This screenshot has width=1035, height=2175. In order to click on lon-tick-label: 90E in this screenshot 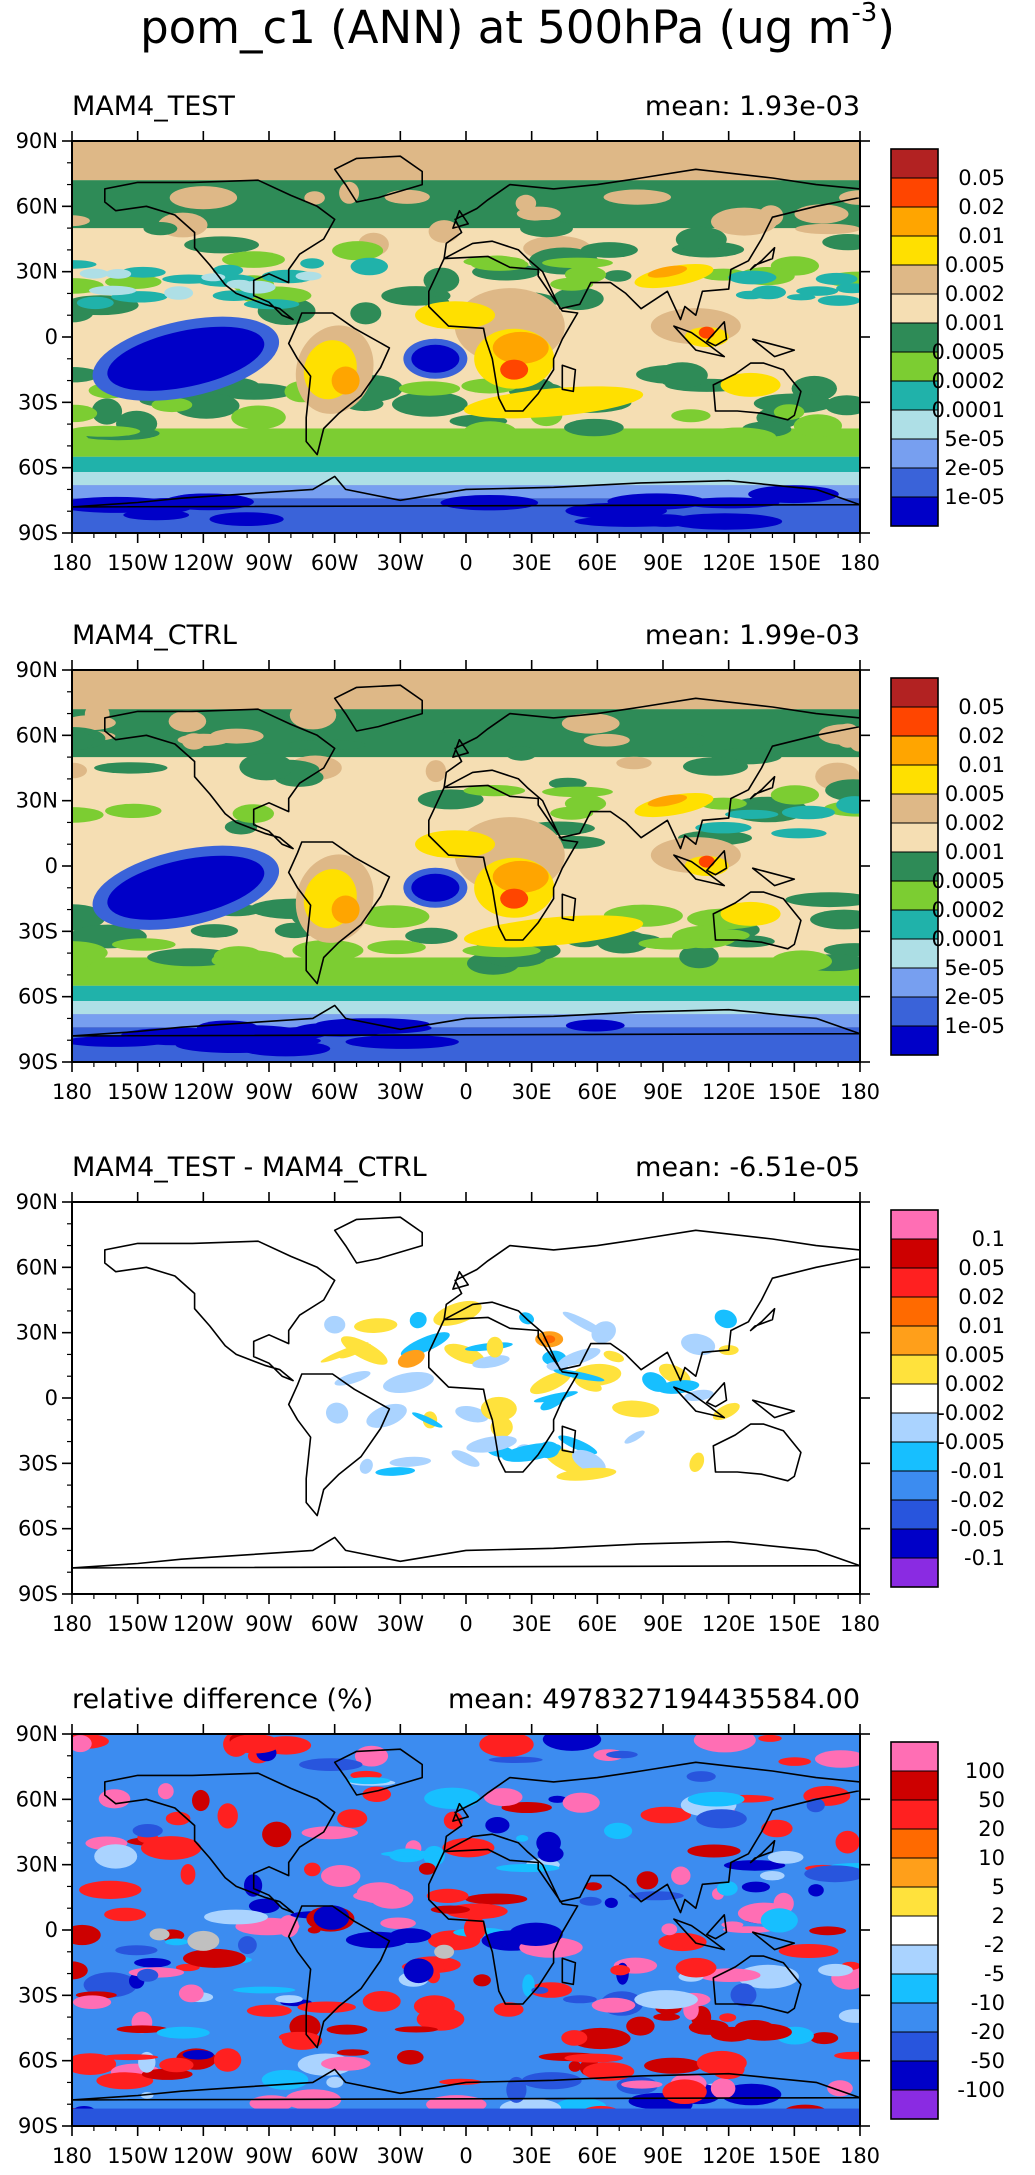, I will do `click(663, 1092)`.